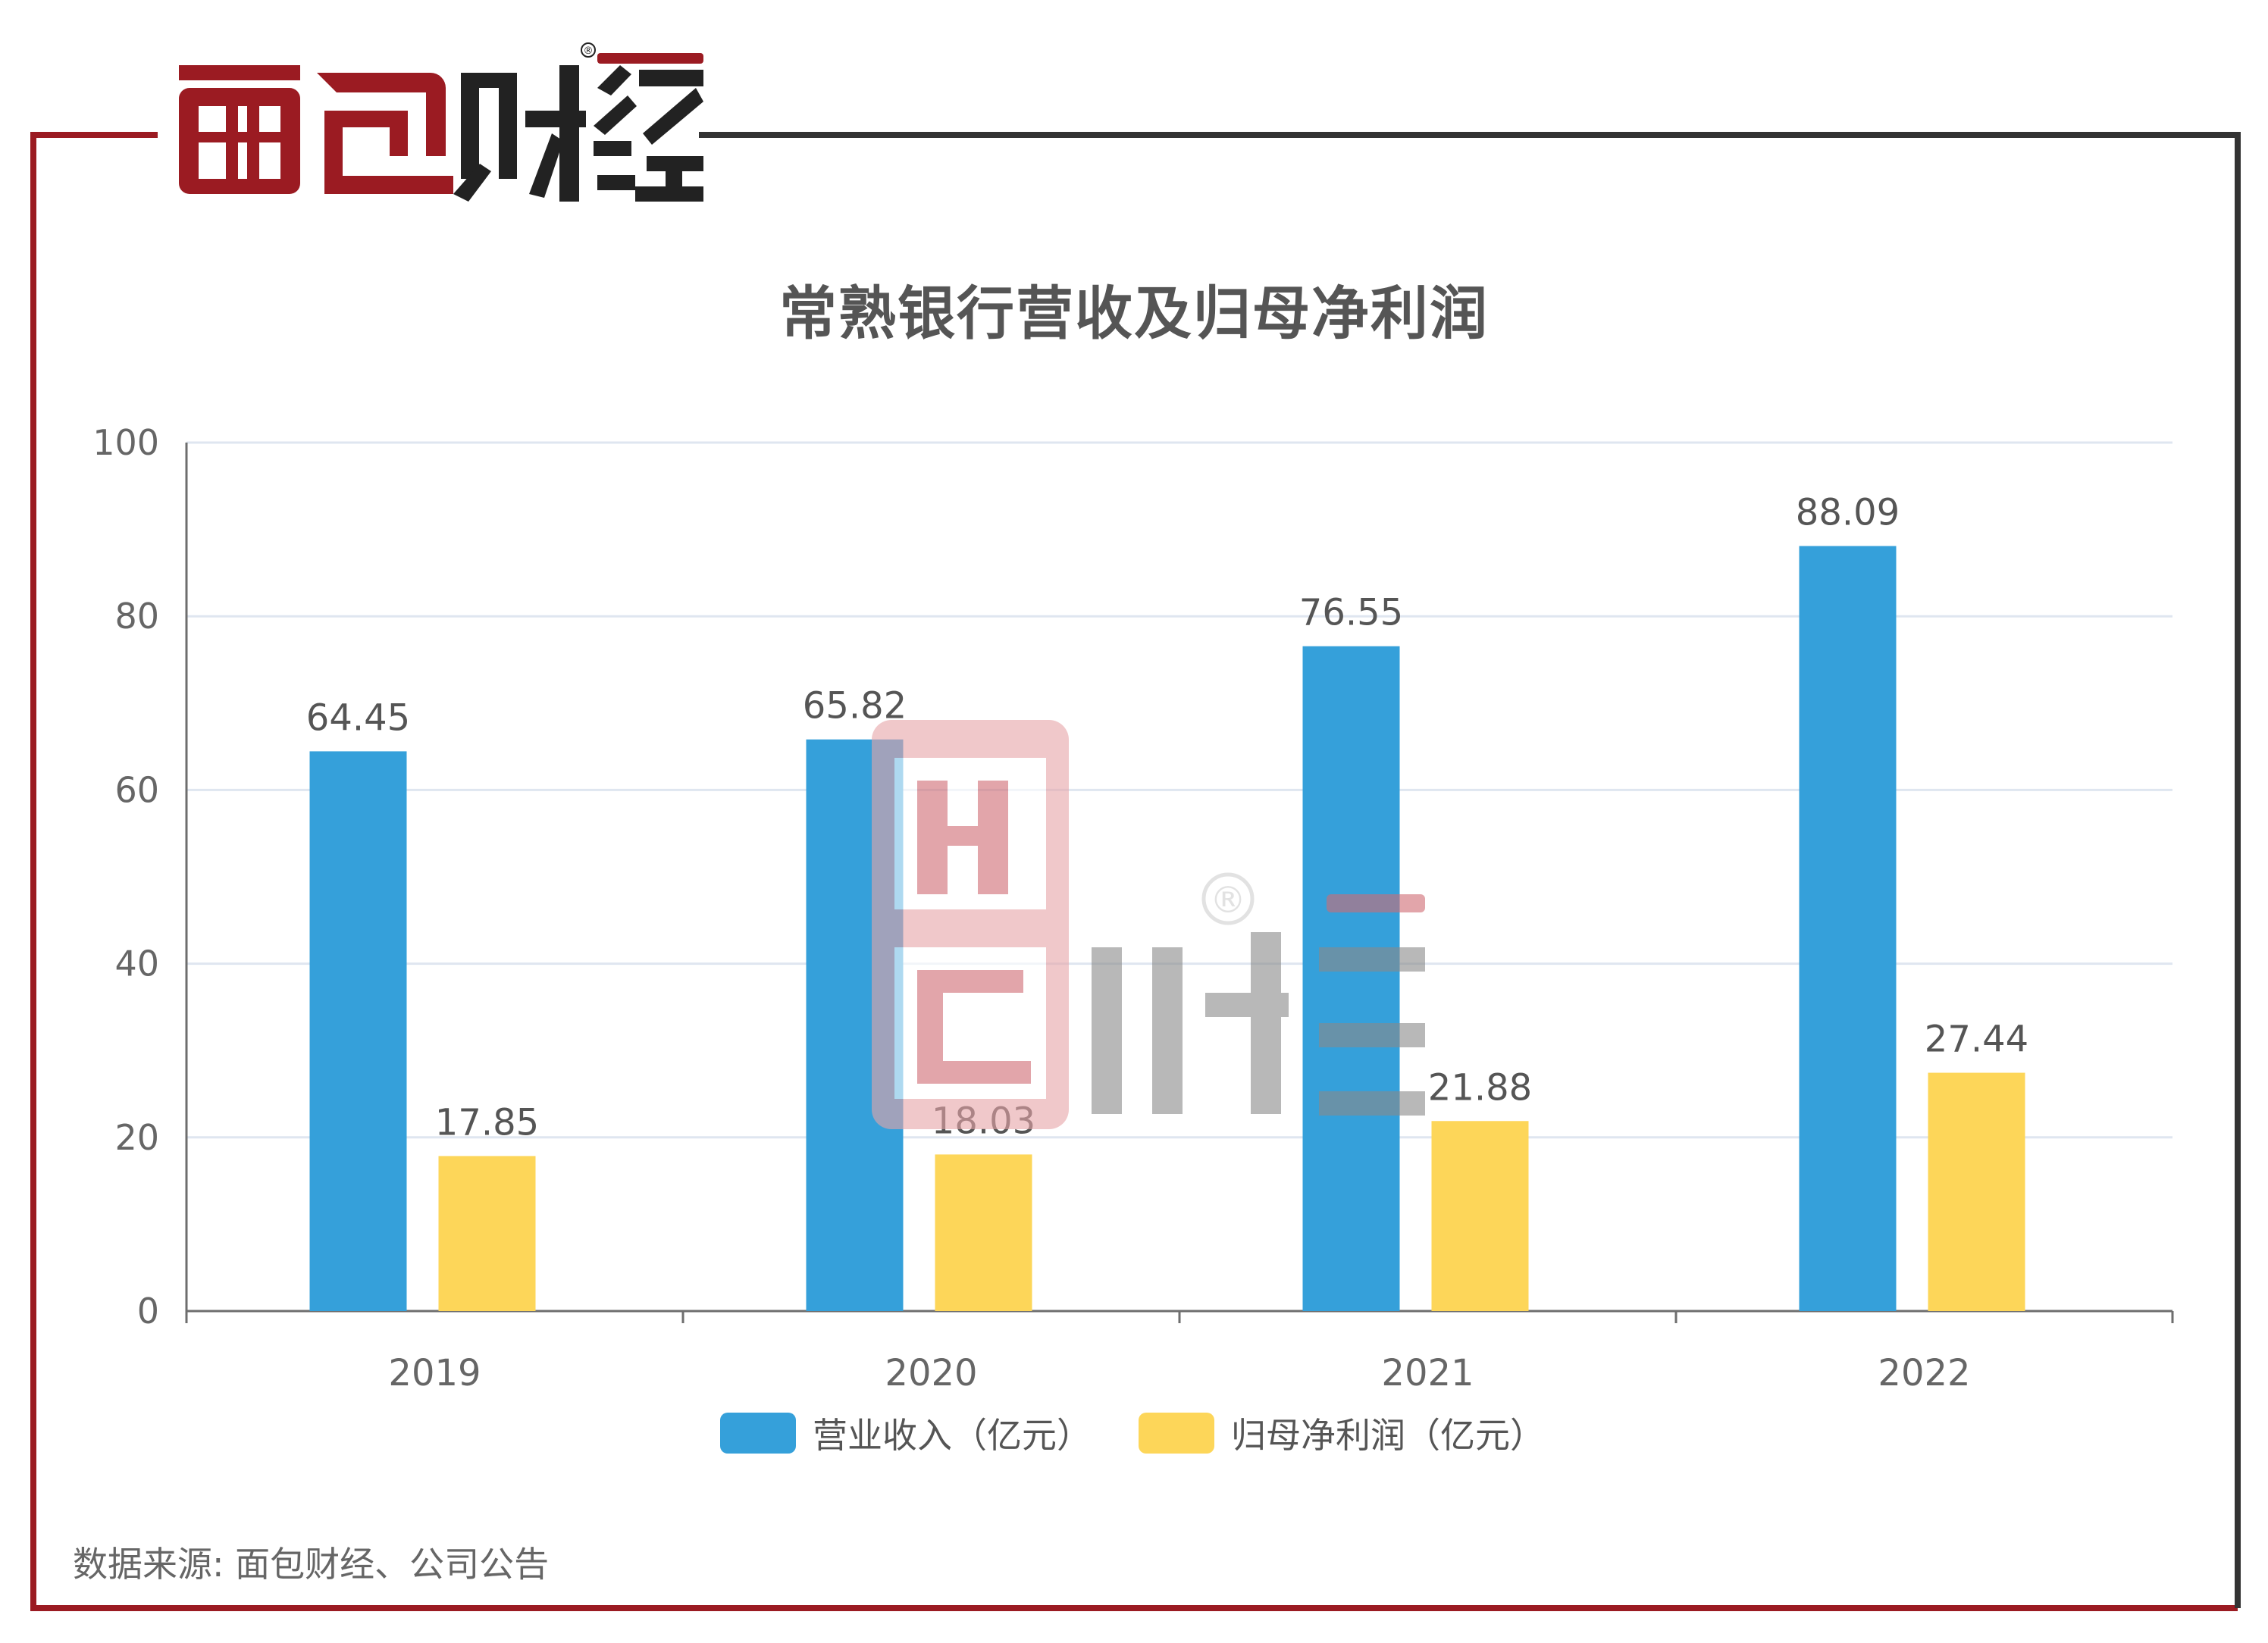 The height and width of the screenshot is (1643, 2268). Describe the element at coordinates (1148, 924) in the screenshot. I see `watermark-logo: ®` at that location.